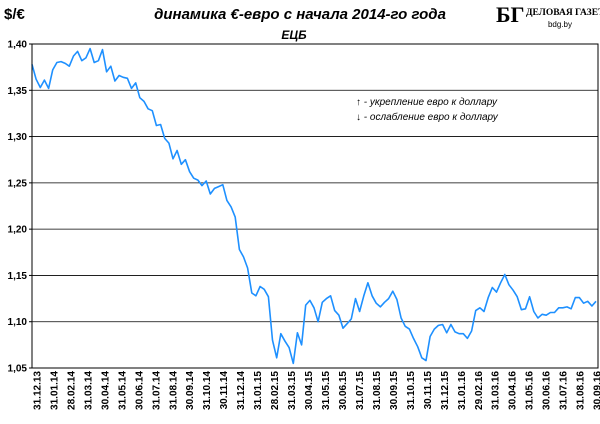 The width and height of the screenshot is (600, 424). I want to click on y-tick-label: 1,15, so click(18, 276).